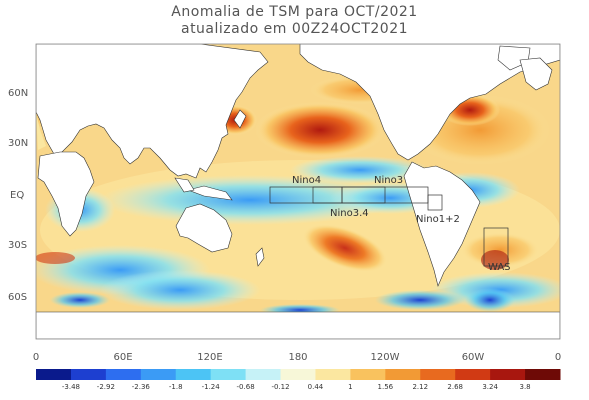 The width and height of the screenshot is (589, 400). Describe the element at coordinates (316, 387) in the screenshot. I see `colorbar-tick-label: 0.44` at that location.